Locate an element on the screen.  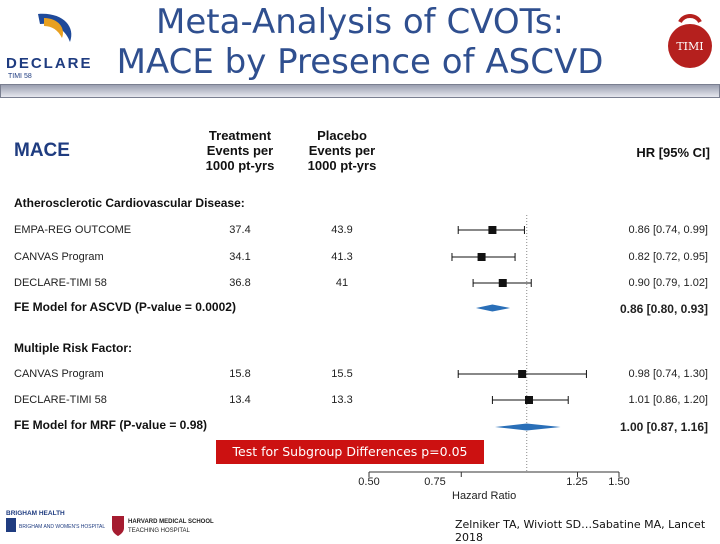
pooled-hr-value: 0.86 [0.80, 0.93] is located at coordinates (663, 309).